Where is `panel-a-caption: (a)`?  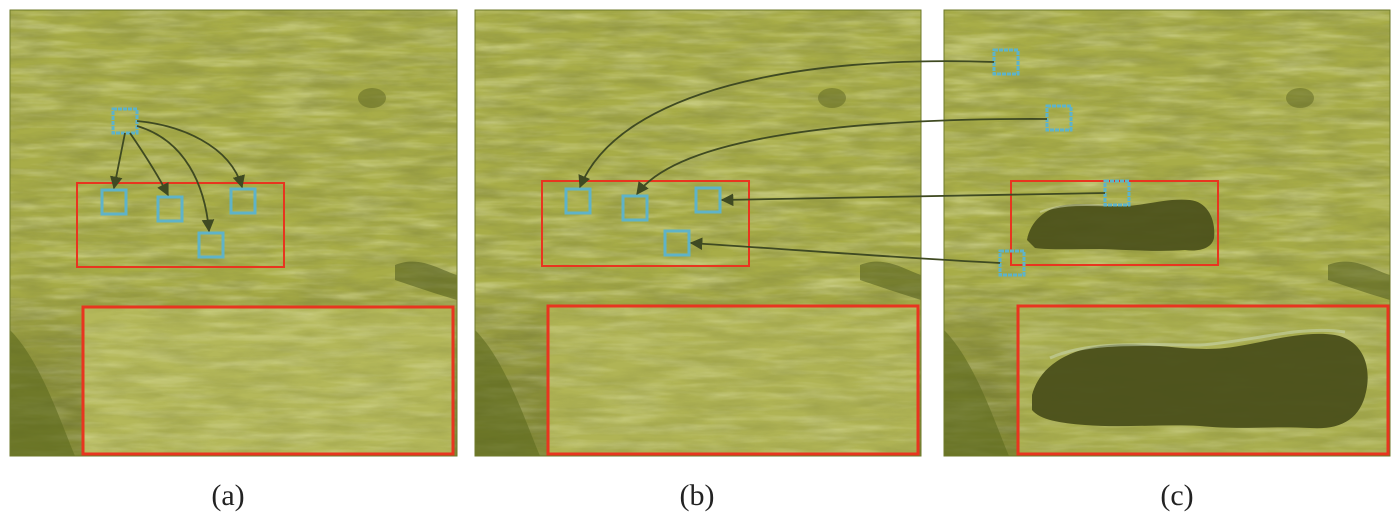 panel-a-caption: (a) is located at coordinates (227, 495).